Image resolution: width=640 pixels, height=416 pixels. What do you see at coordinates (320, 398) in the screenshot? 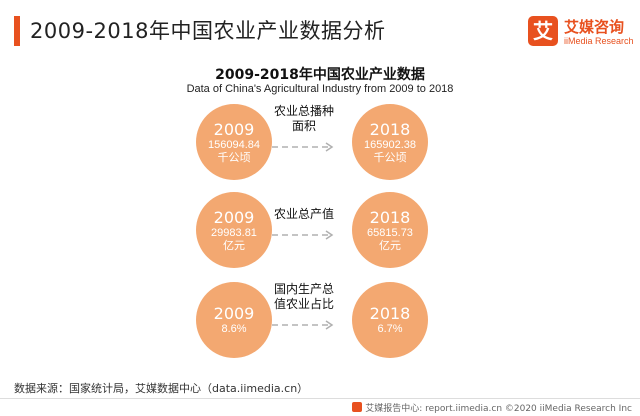
I see `footer-divider` at bounding box center [320, 398].